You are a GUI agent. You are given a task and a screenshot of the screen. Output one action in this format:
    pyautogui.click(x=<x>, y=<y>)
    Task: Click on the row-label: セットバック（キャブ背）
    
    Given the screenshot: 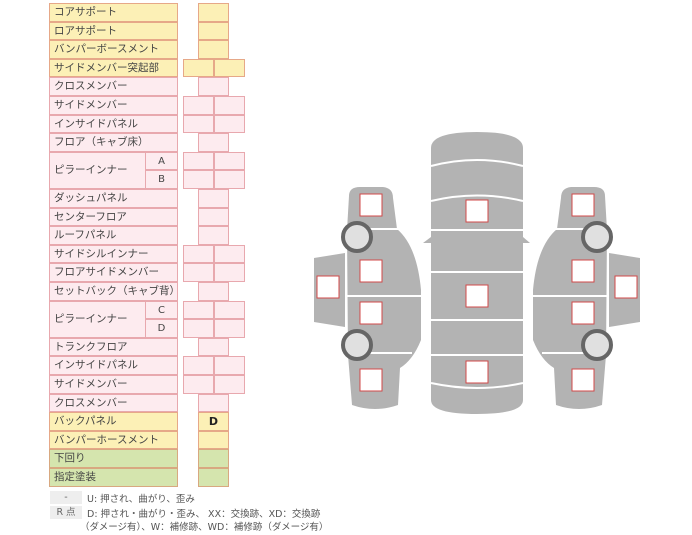 What is the action you would take?
    pyautogui.click(x=114, y=291)
    